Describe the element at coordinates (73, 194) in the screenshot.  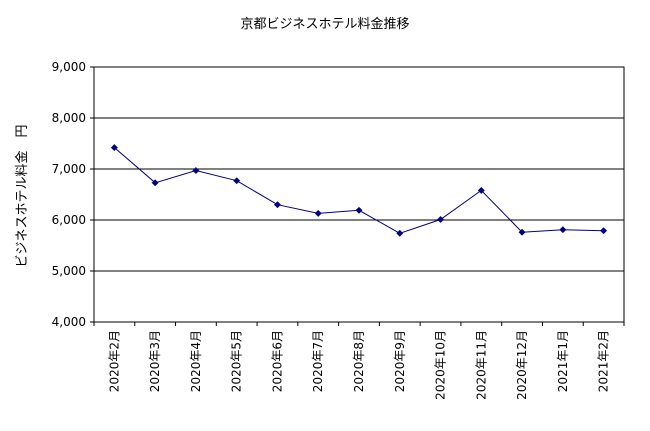
I see `y-axis-ticks: 4,000 5,000 6,000 7,000 8,000 9,000` at that location.